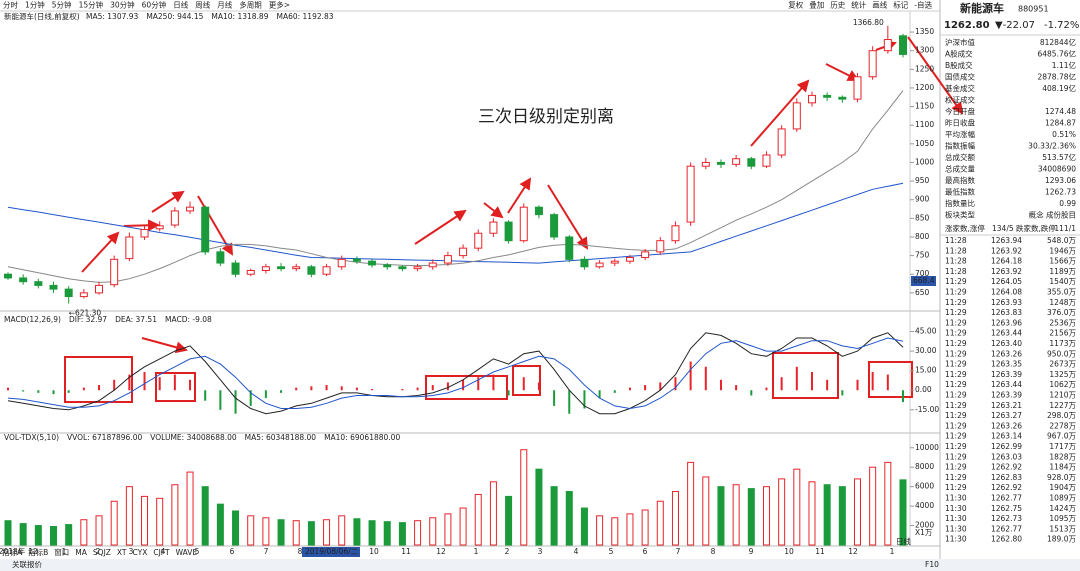 The image size is (1080, 571). I want to click on indicator-tab: XT, so click(122, 552).